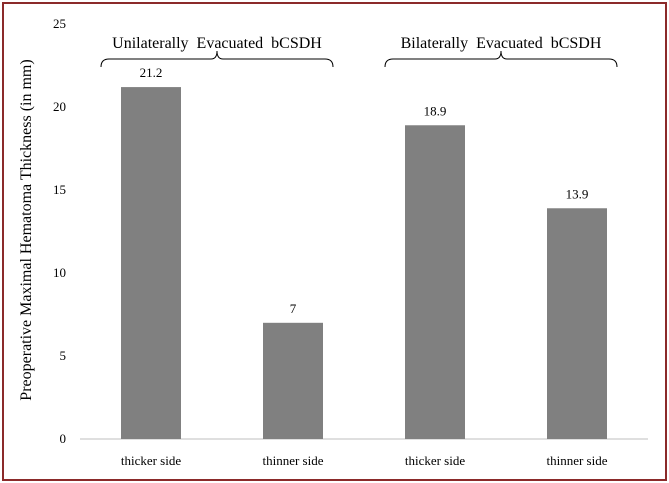 This screenshot has height=483, width=669. What do you see at coordinates (501, 43) in the screenshot?
I see `group-label: Bilaterally Evacuated bCSDH` at bounding box center [501, 43].